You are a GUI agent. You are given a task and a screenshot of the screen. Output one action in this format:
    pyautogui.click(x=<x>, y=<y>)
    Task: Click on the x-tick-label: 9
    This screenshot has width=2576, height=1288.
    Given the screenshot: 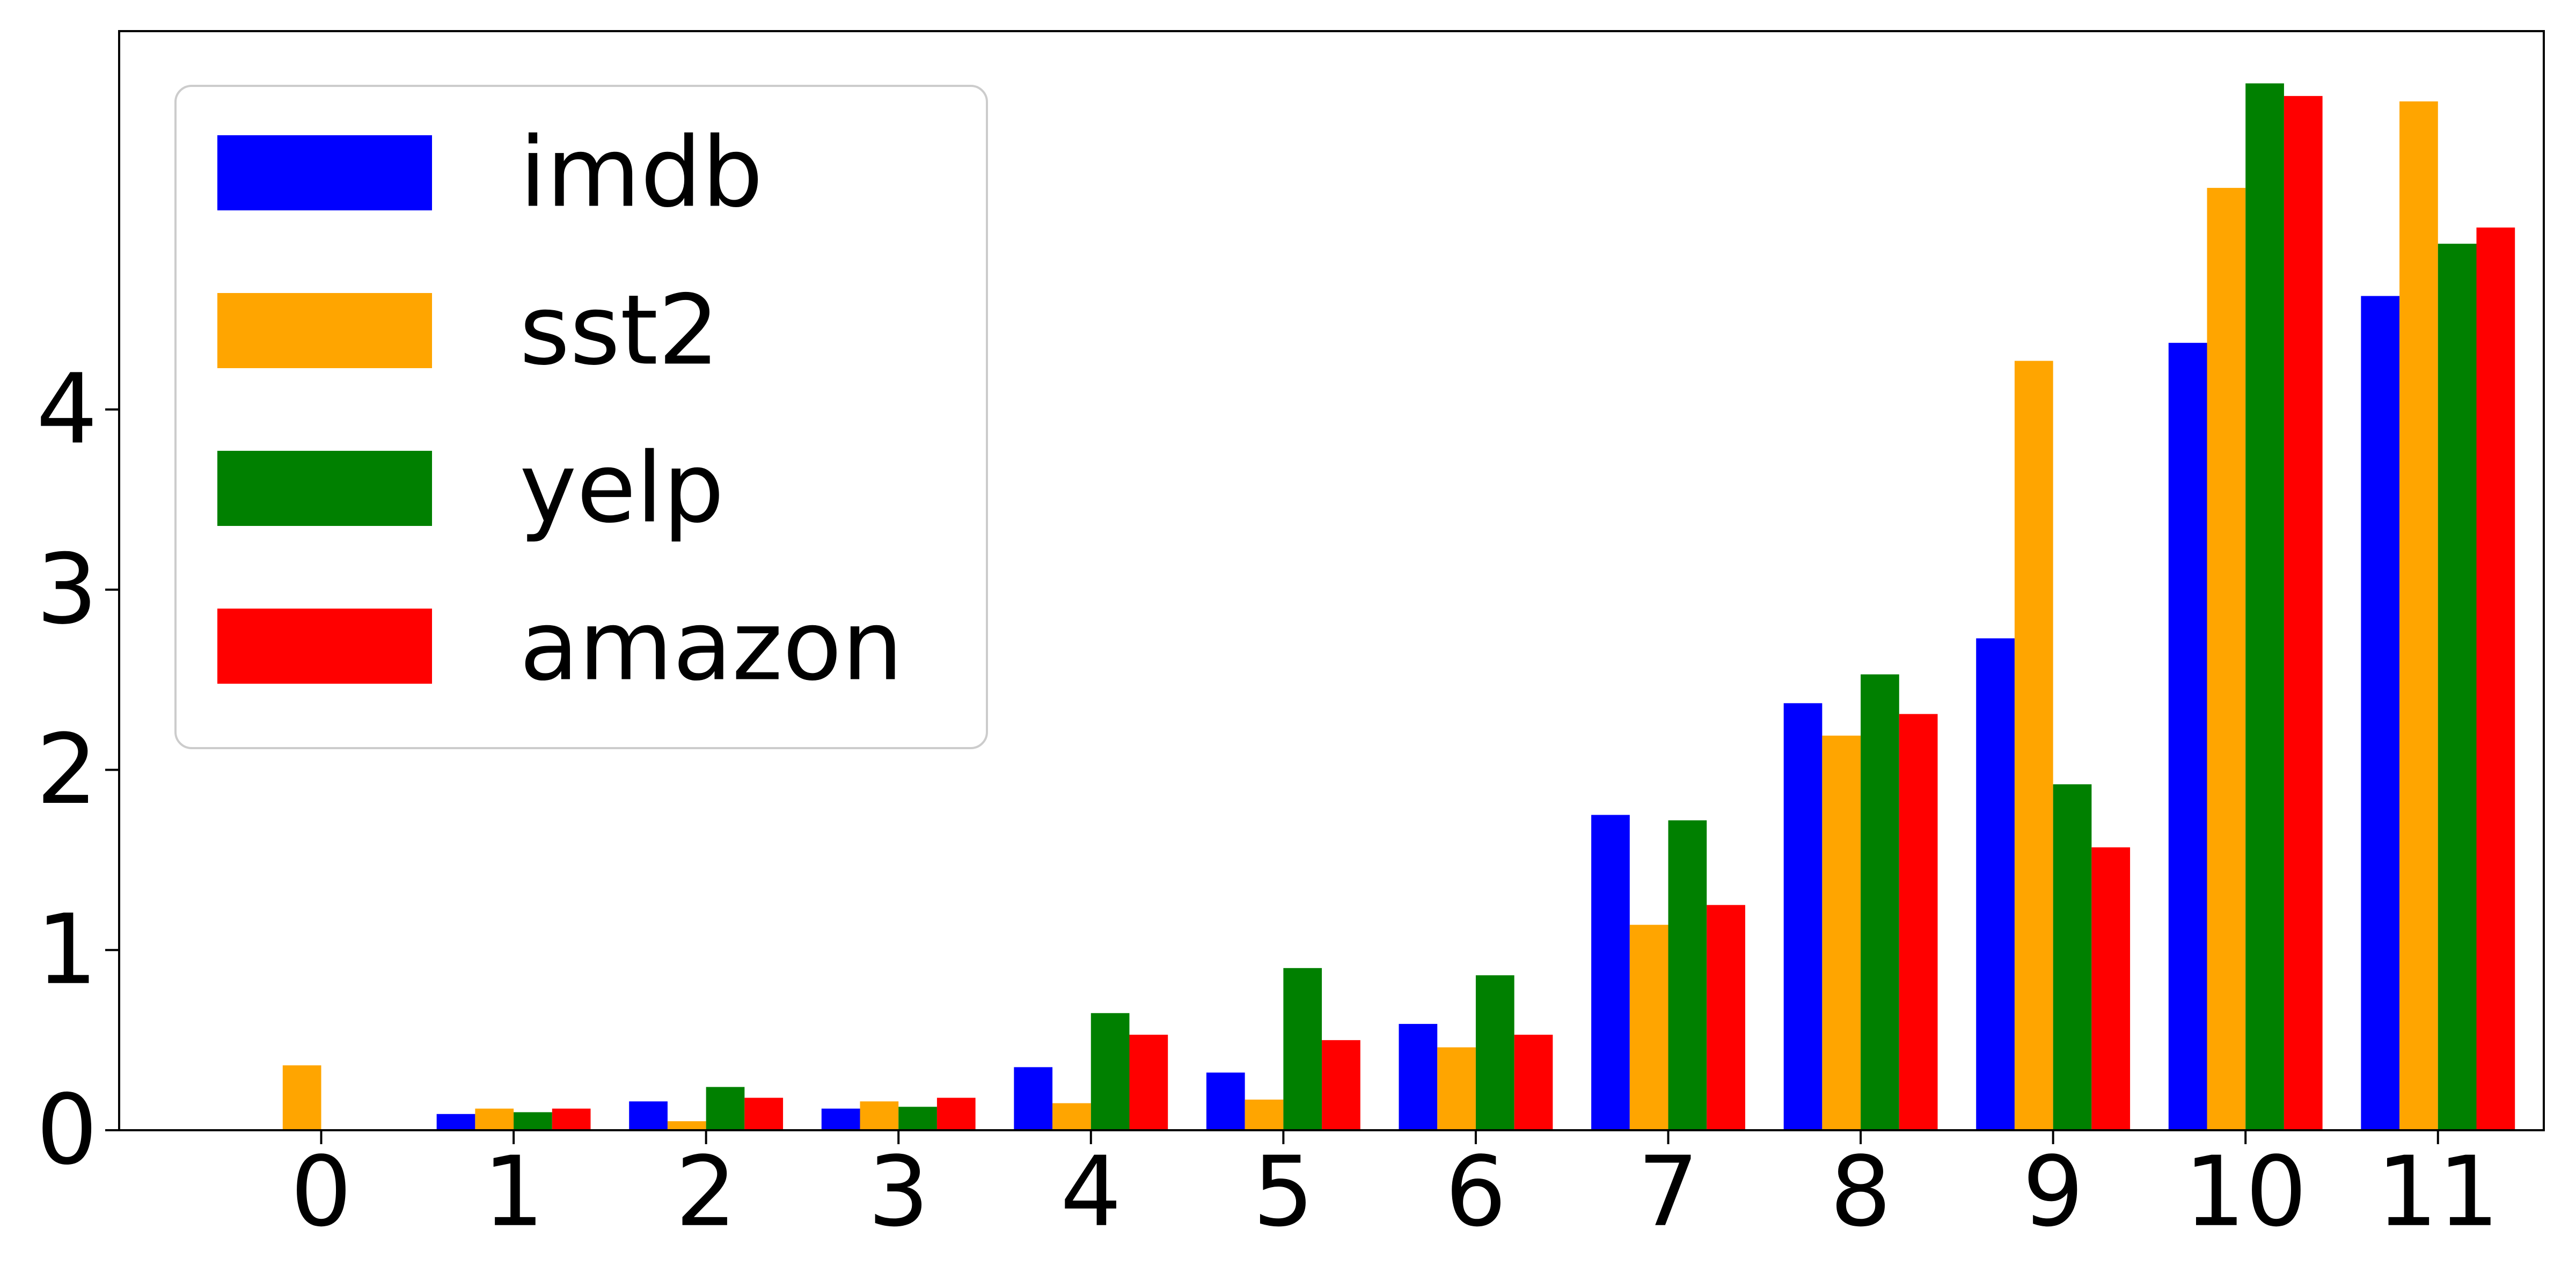 What is the action you would take?
    pyautogui.click(x=2053, y=1192)
    